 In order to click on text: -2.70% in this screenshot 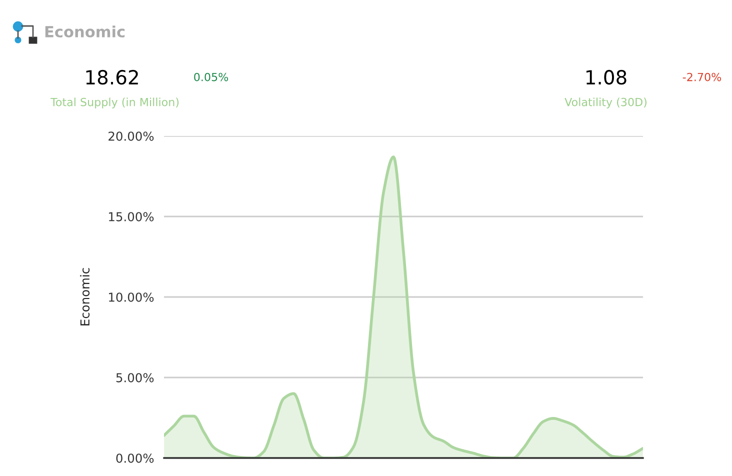, I will do `click(702, 77)`.